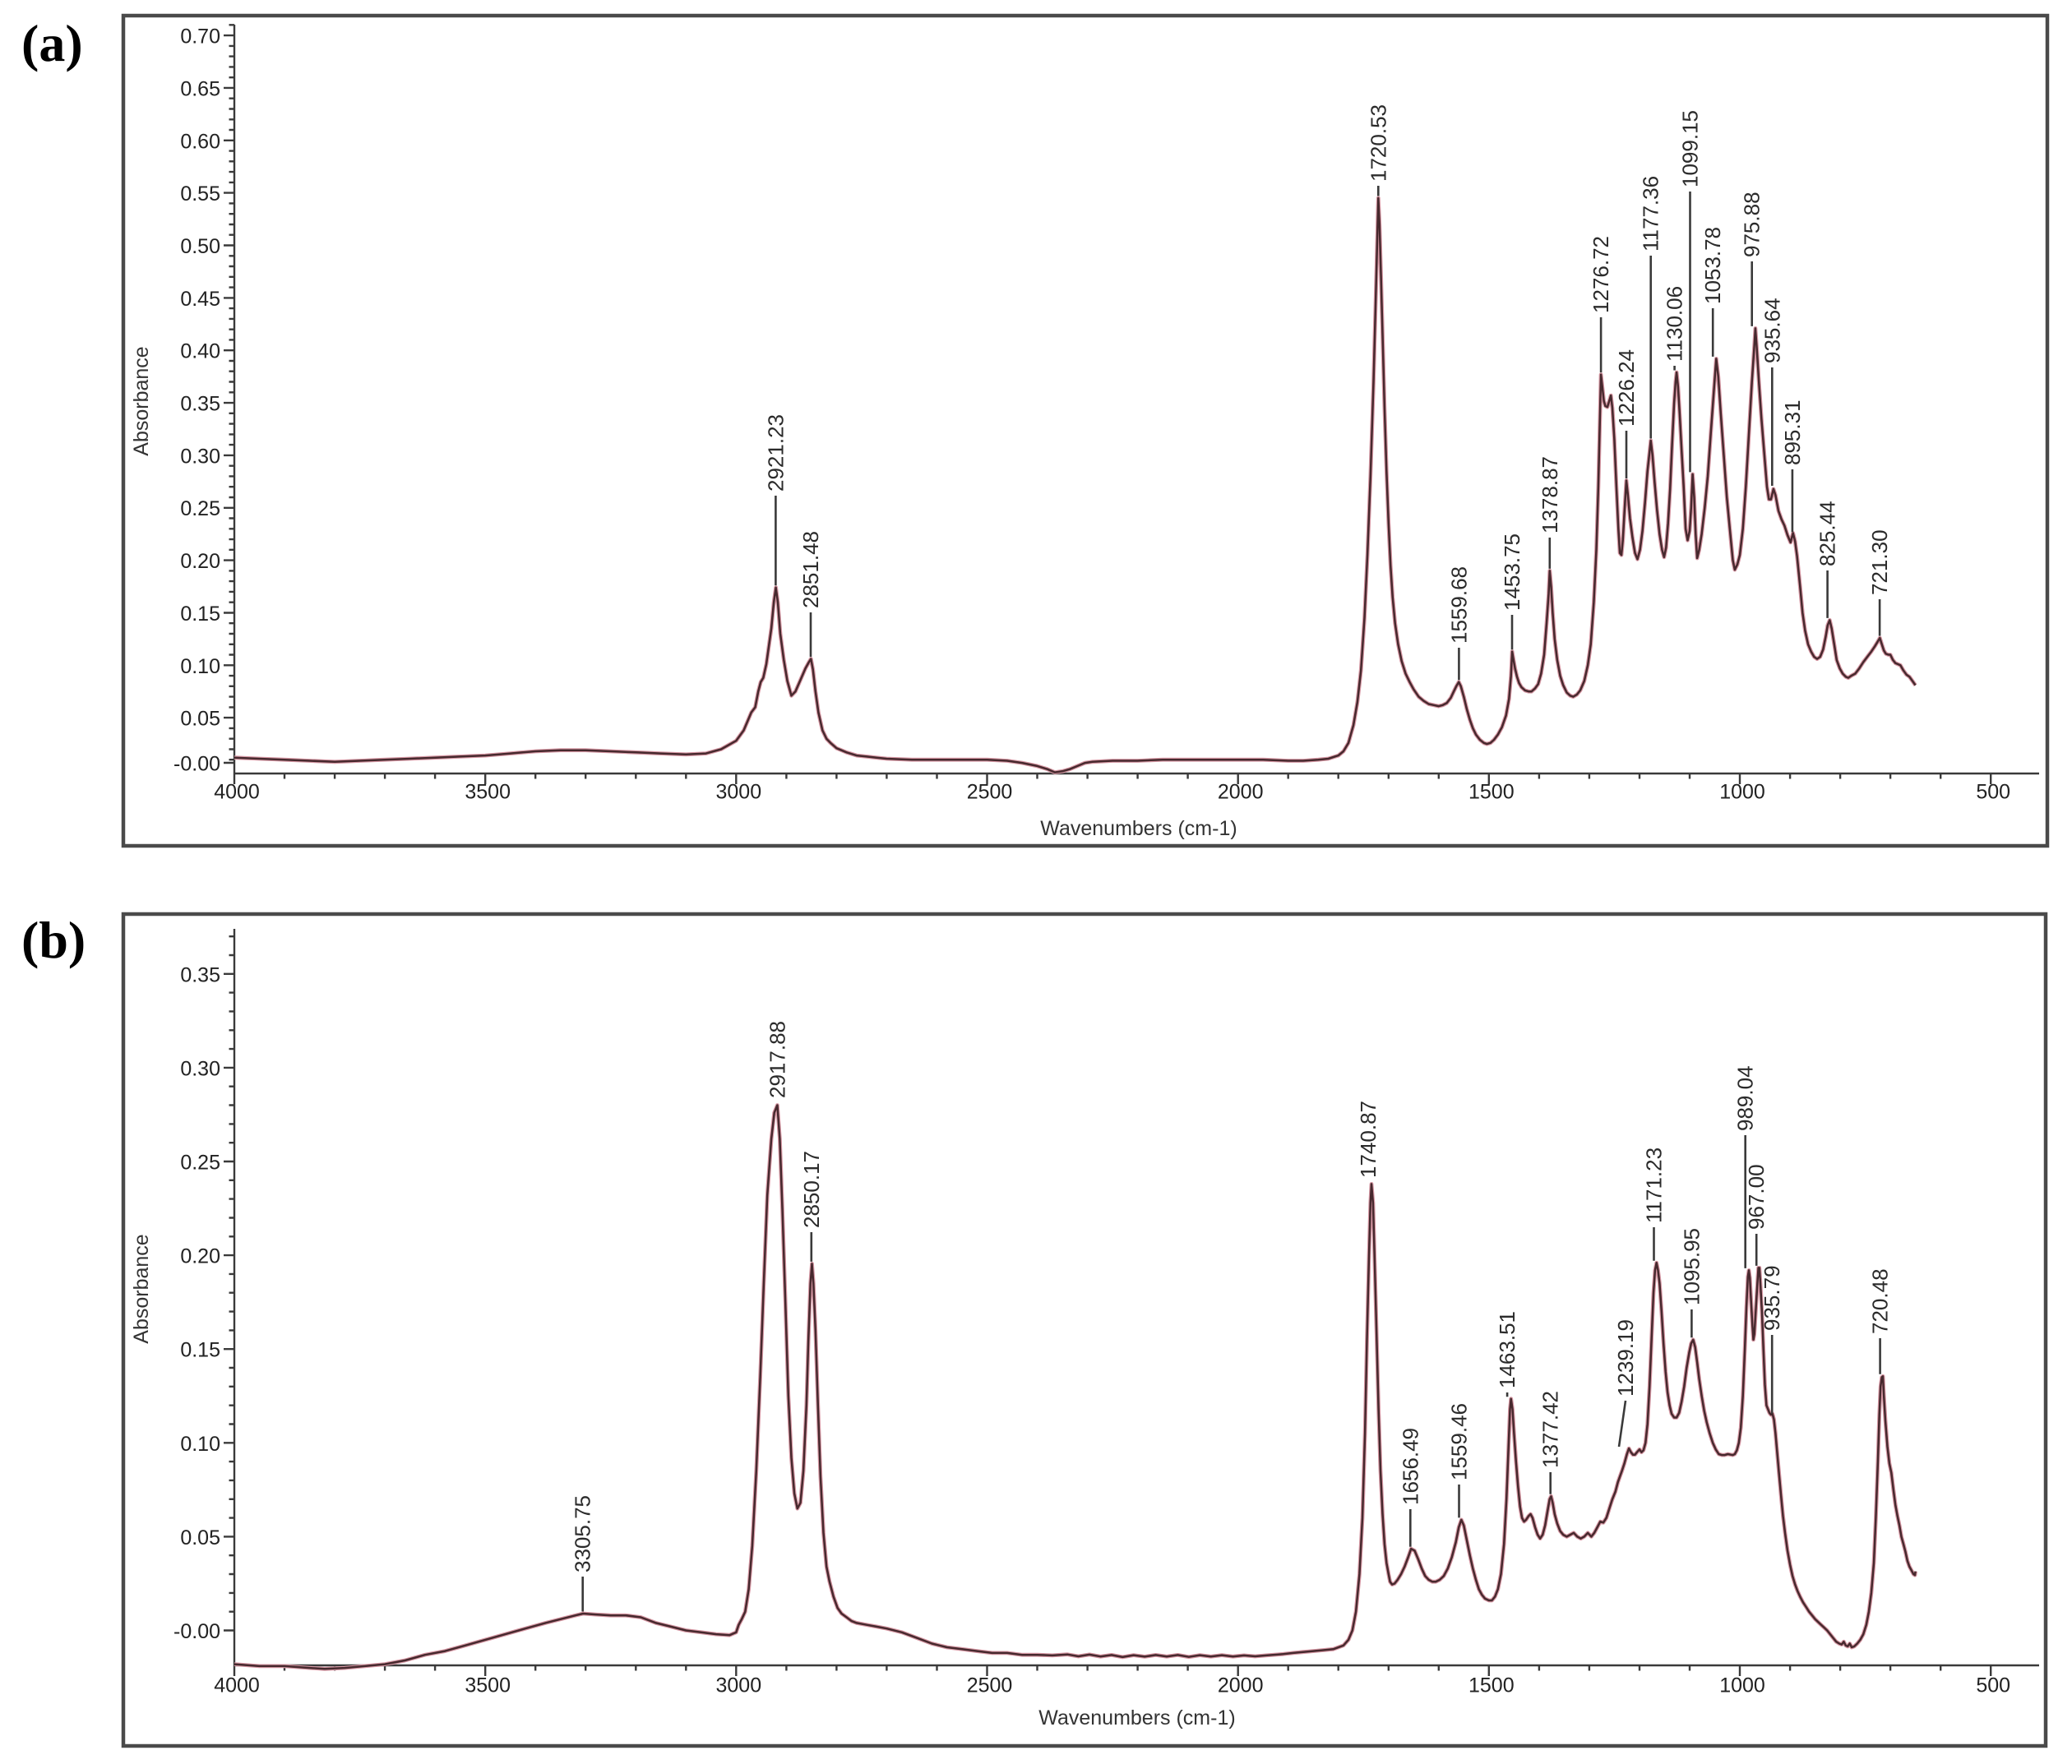 The height and width of the screenshot is (1764, 2072). Describe the element at coordinates (583, 1533) in the screenshot. I see `svg-text: 3305.75` at that location.